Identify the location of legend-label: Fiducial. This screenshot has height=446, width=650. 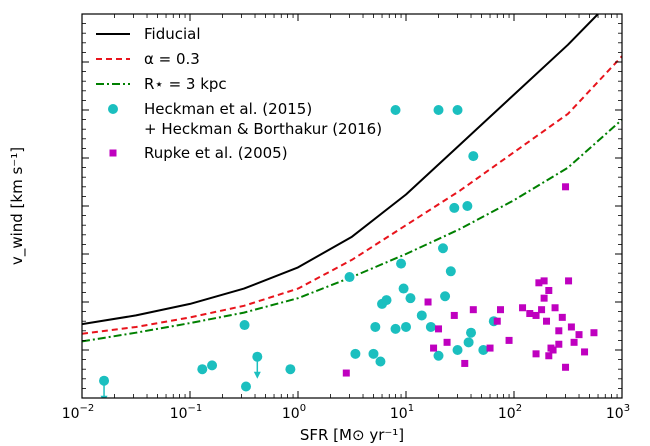
(172, 34).